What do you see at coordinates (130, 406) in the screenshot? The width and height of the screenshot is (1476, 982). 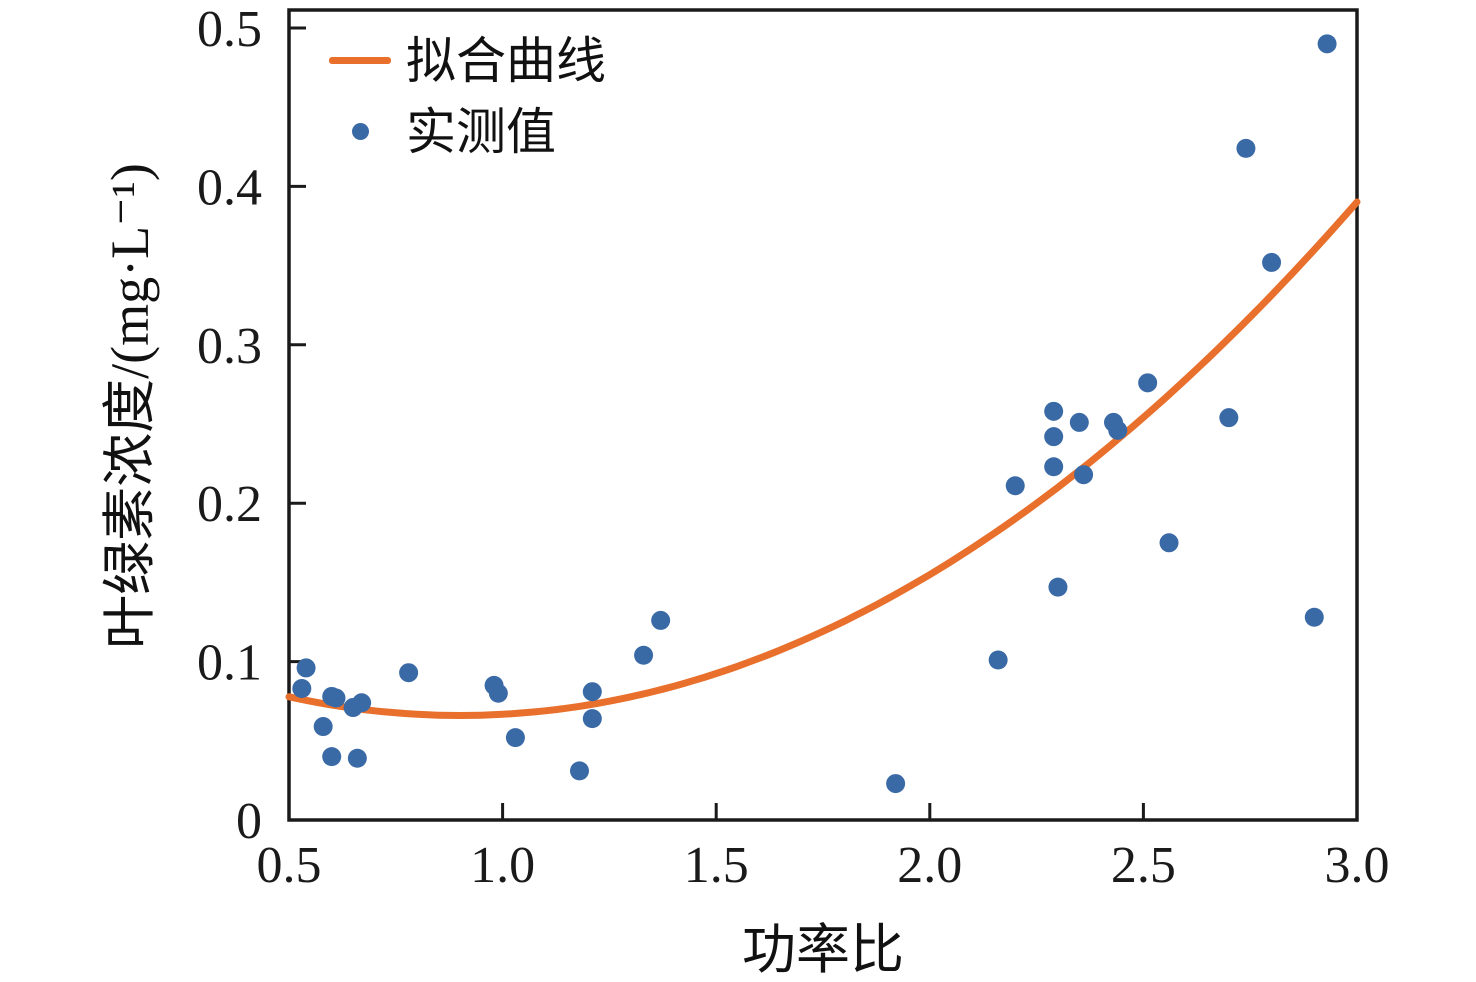 I see `y-axis-title: 叶绿素浓度/(mg·L⁻¹)` at bounding box center [130, 406].